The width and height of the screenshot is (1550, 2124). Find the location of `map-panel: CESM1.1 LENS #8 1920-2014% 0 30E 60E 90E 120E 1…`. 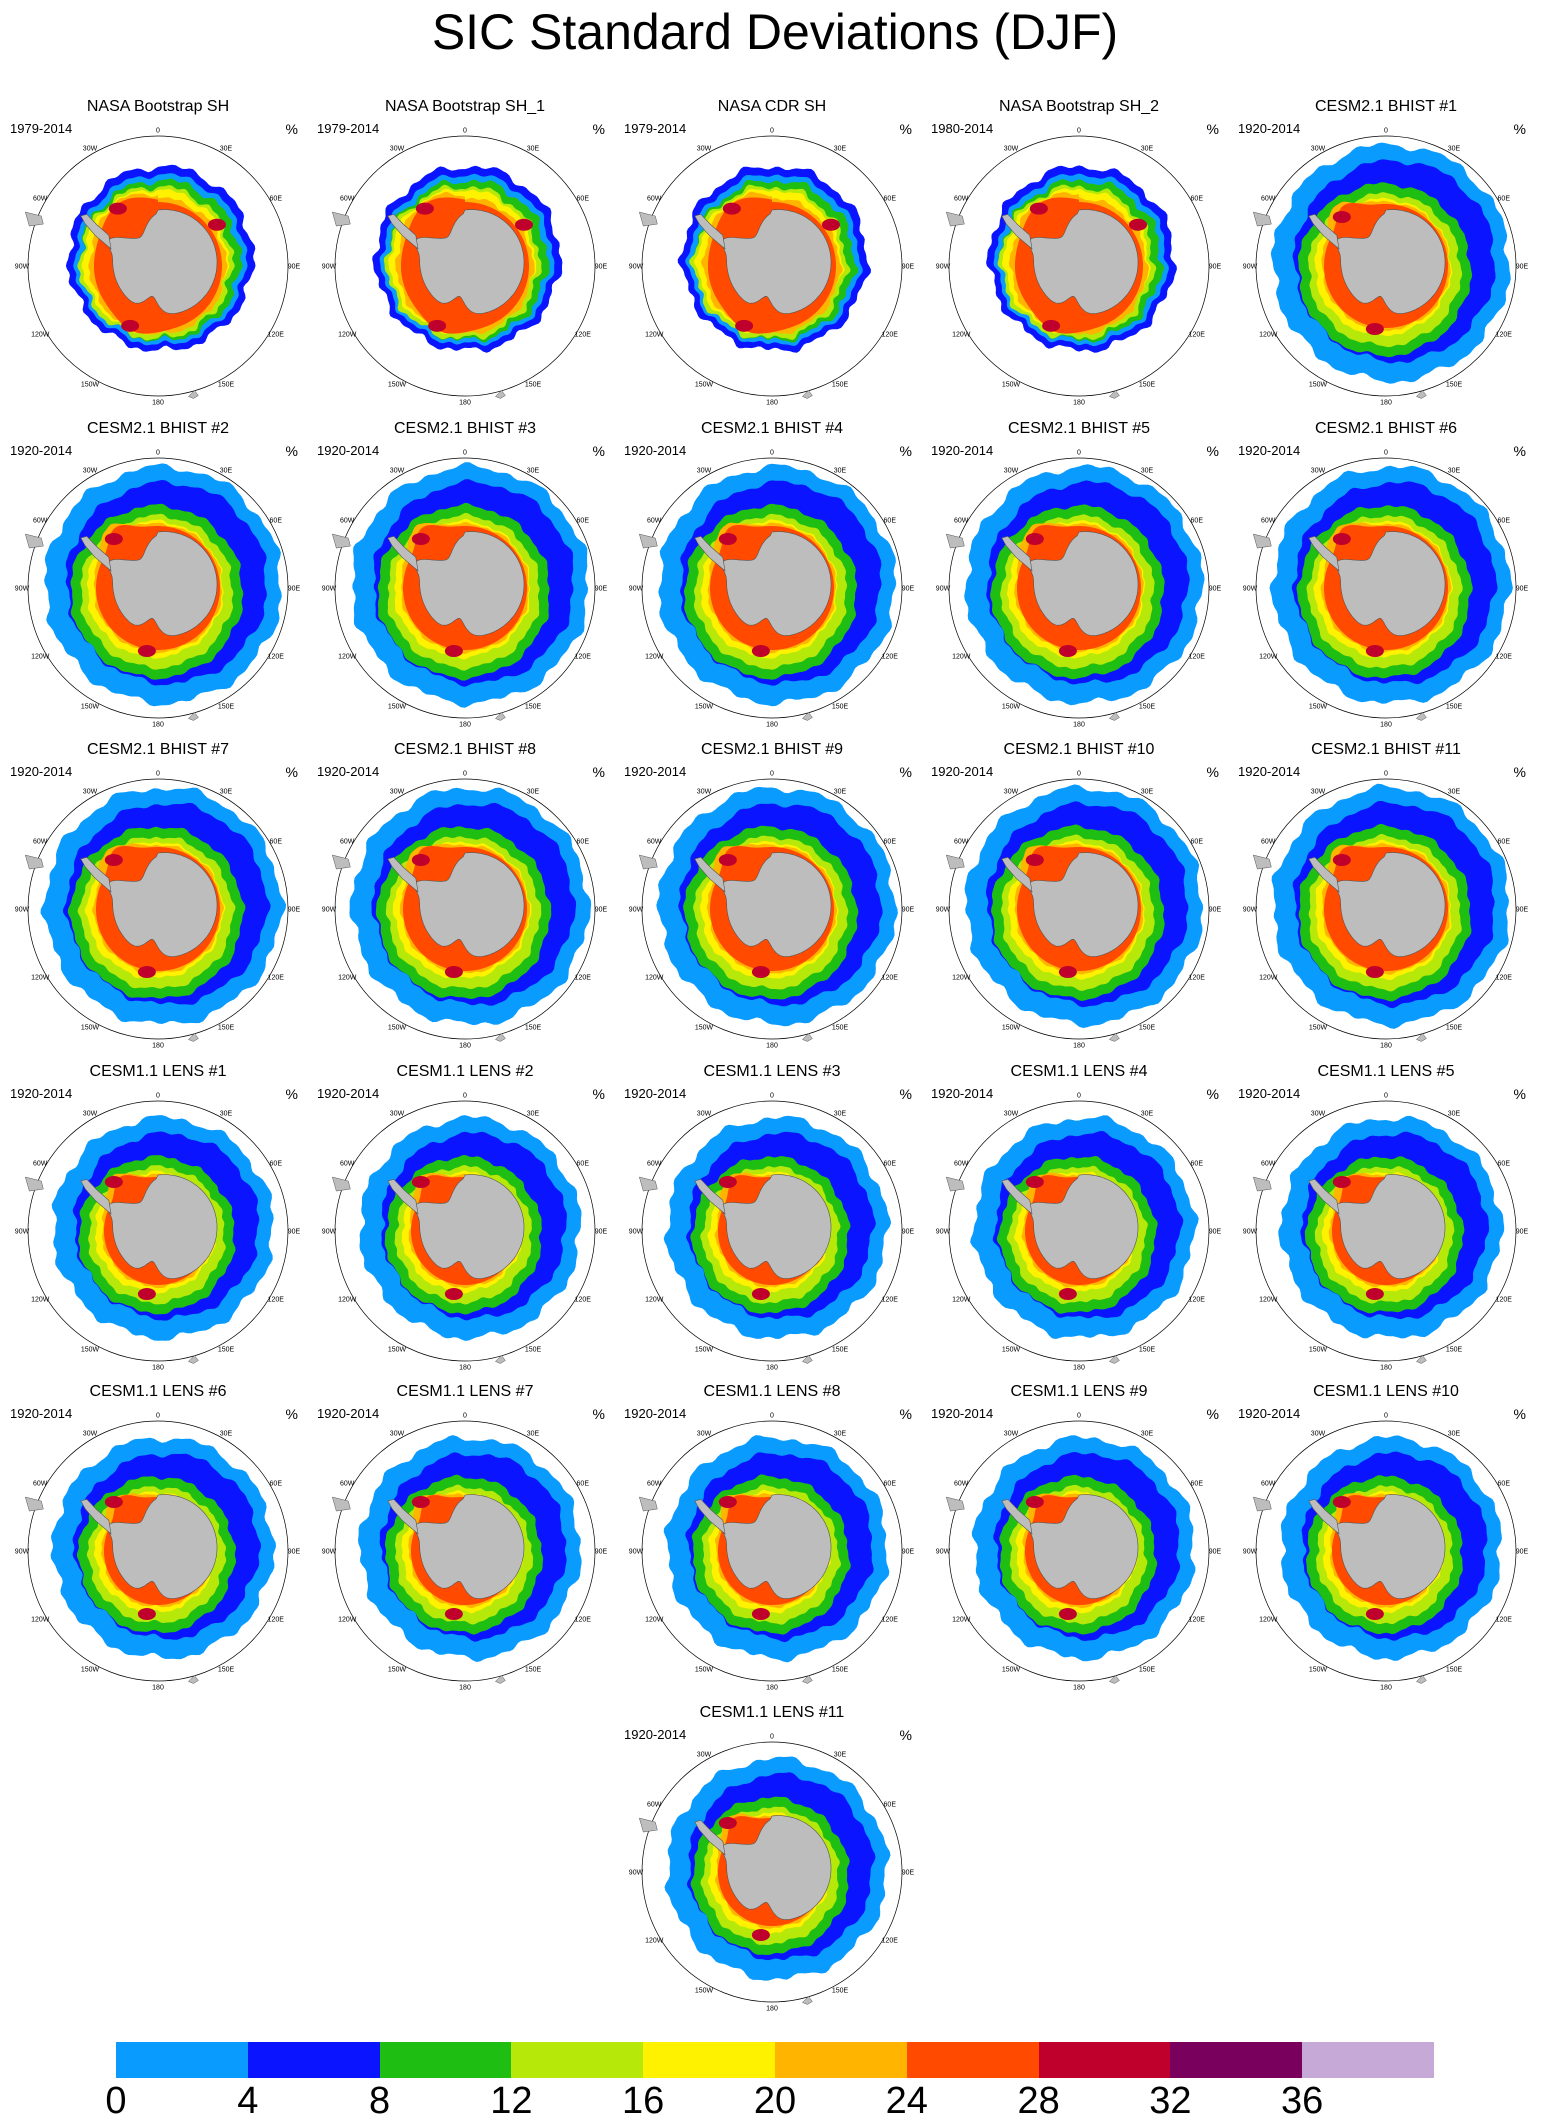

map-panel: CESM1.1 LENS #8 1920-2014% 0 30E 60E 90E 120E 1… is located at coordinates (772, 1538).